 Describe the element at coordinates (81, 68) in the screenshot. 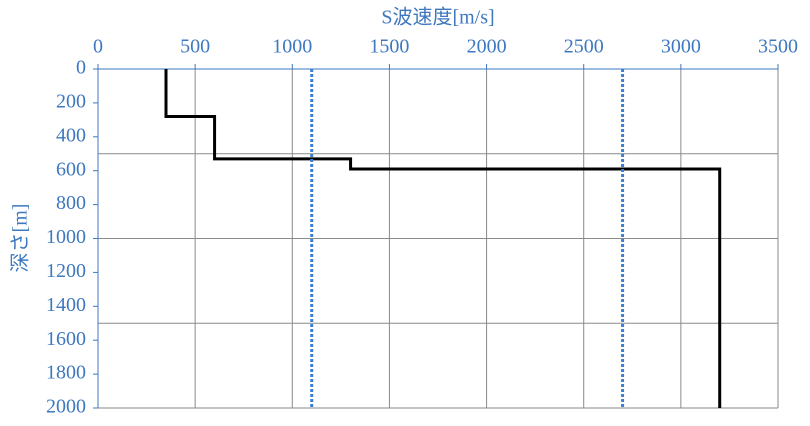

I see `y-tick-label: 0` at that location.